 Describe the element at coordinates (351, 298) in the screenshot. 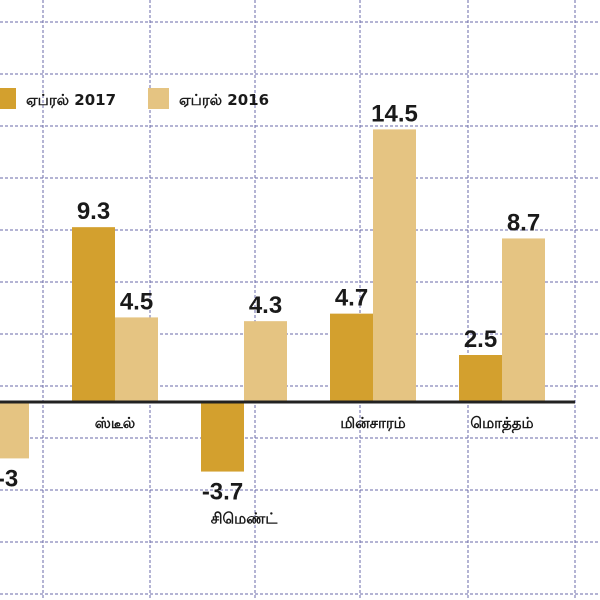

I see `data-label: 4.7` at that location.